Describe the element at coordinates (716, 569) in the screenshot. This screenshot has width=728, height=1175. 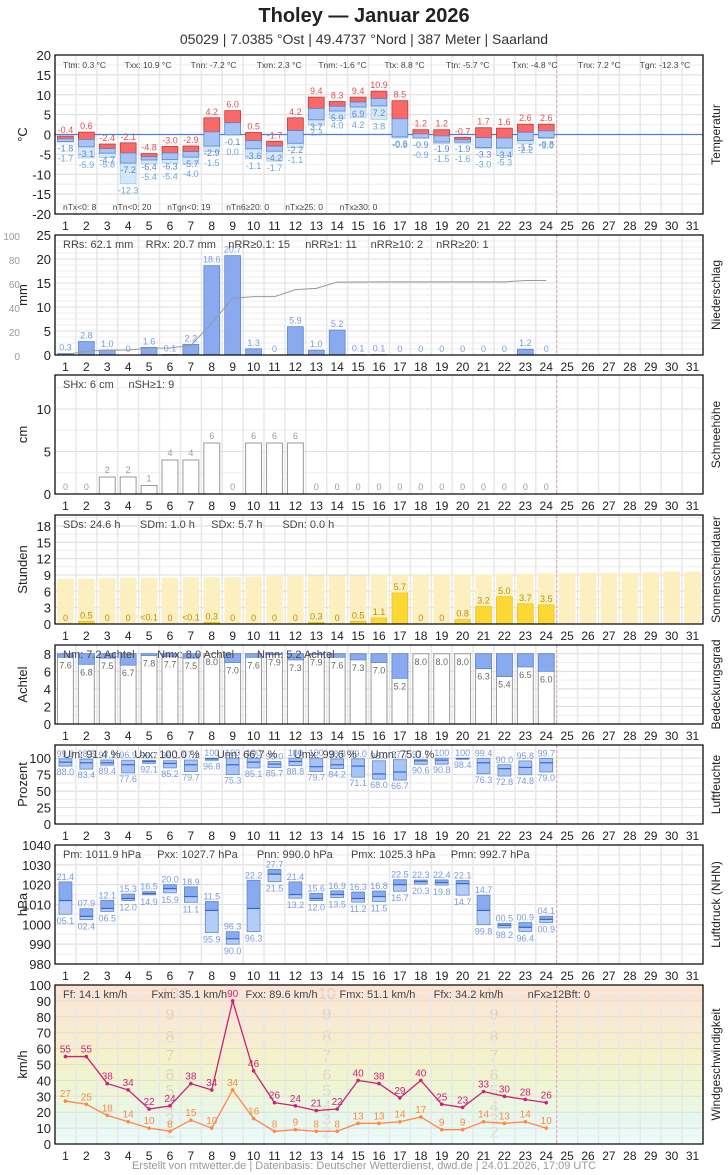
I see `sonnenscheindauer-title: Sonnenscheindauer` at that location.